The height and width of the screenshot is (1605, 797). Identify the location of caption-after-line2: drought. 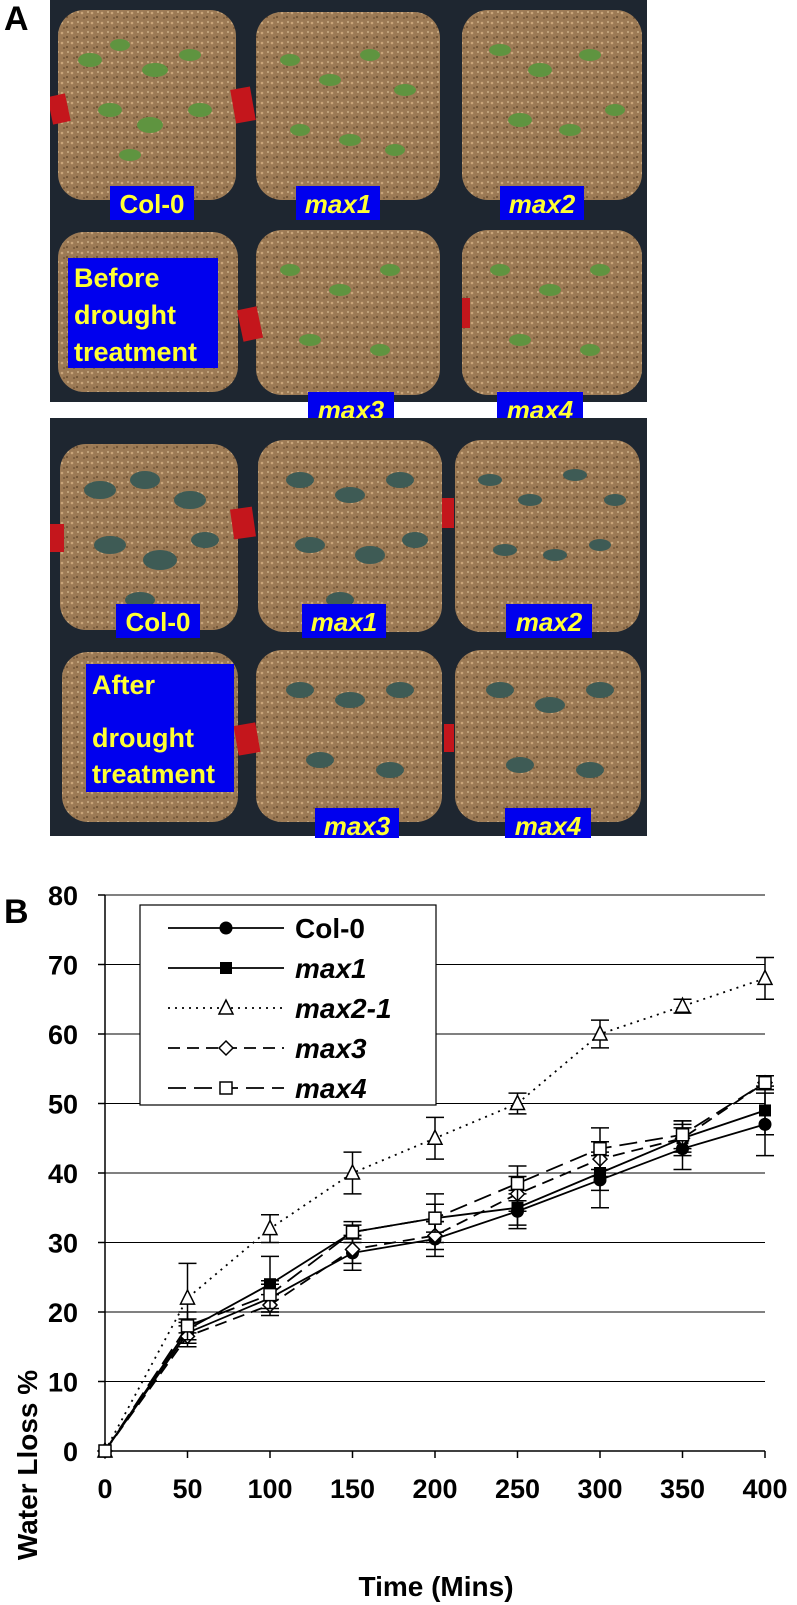
(143, 738).